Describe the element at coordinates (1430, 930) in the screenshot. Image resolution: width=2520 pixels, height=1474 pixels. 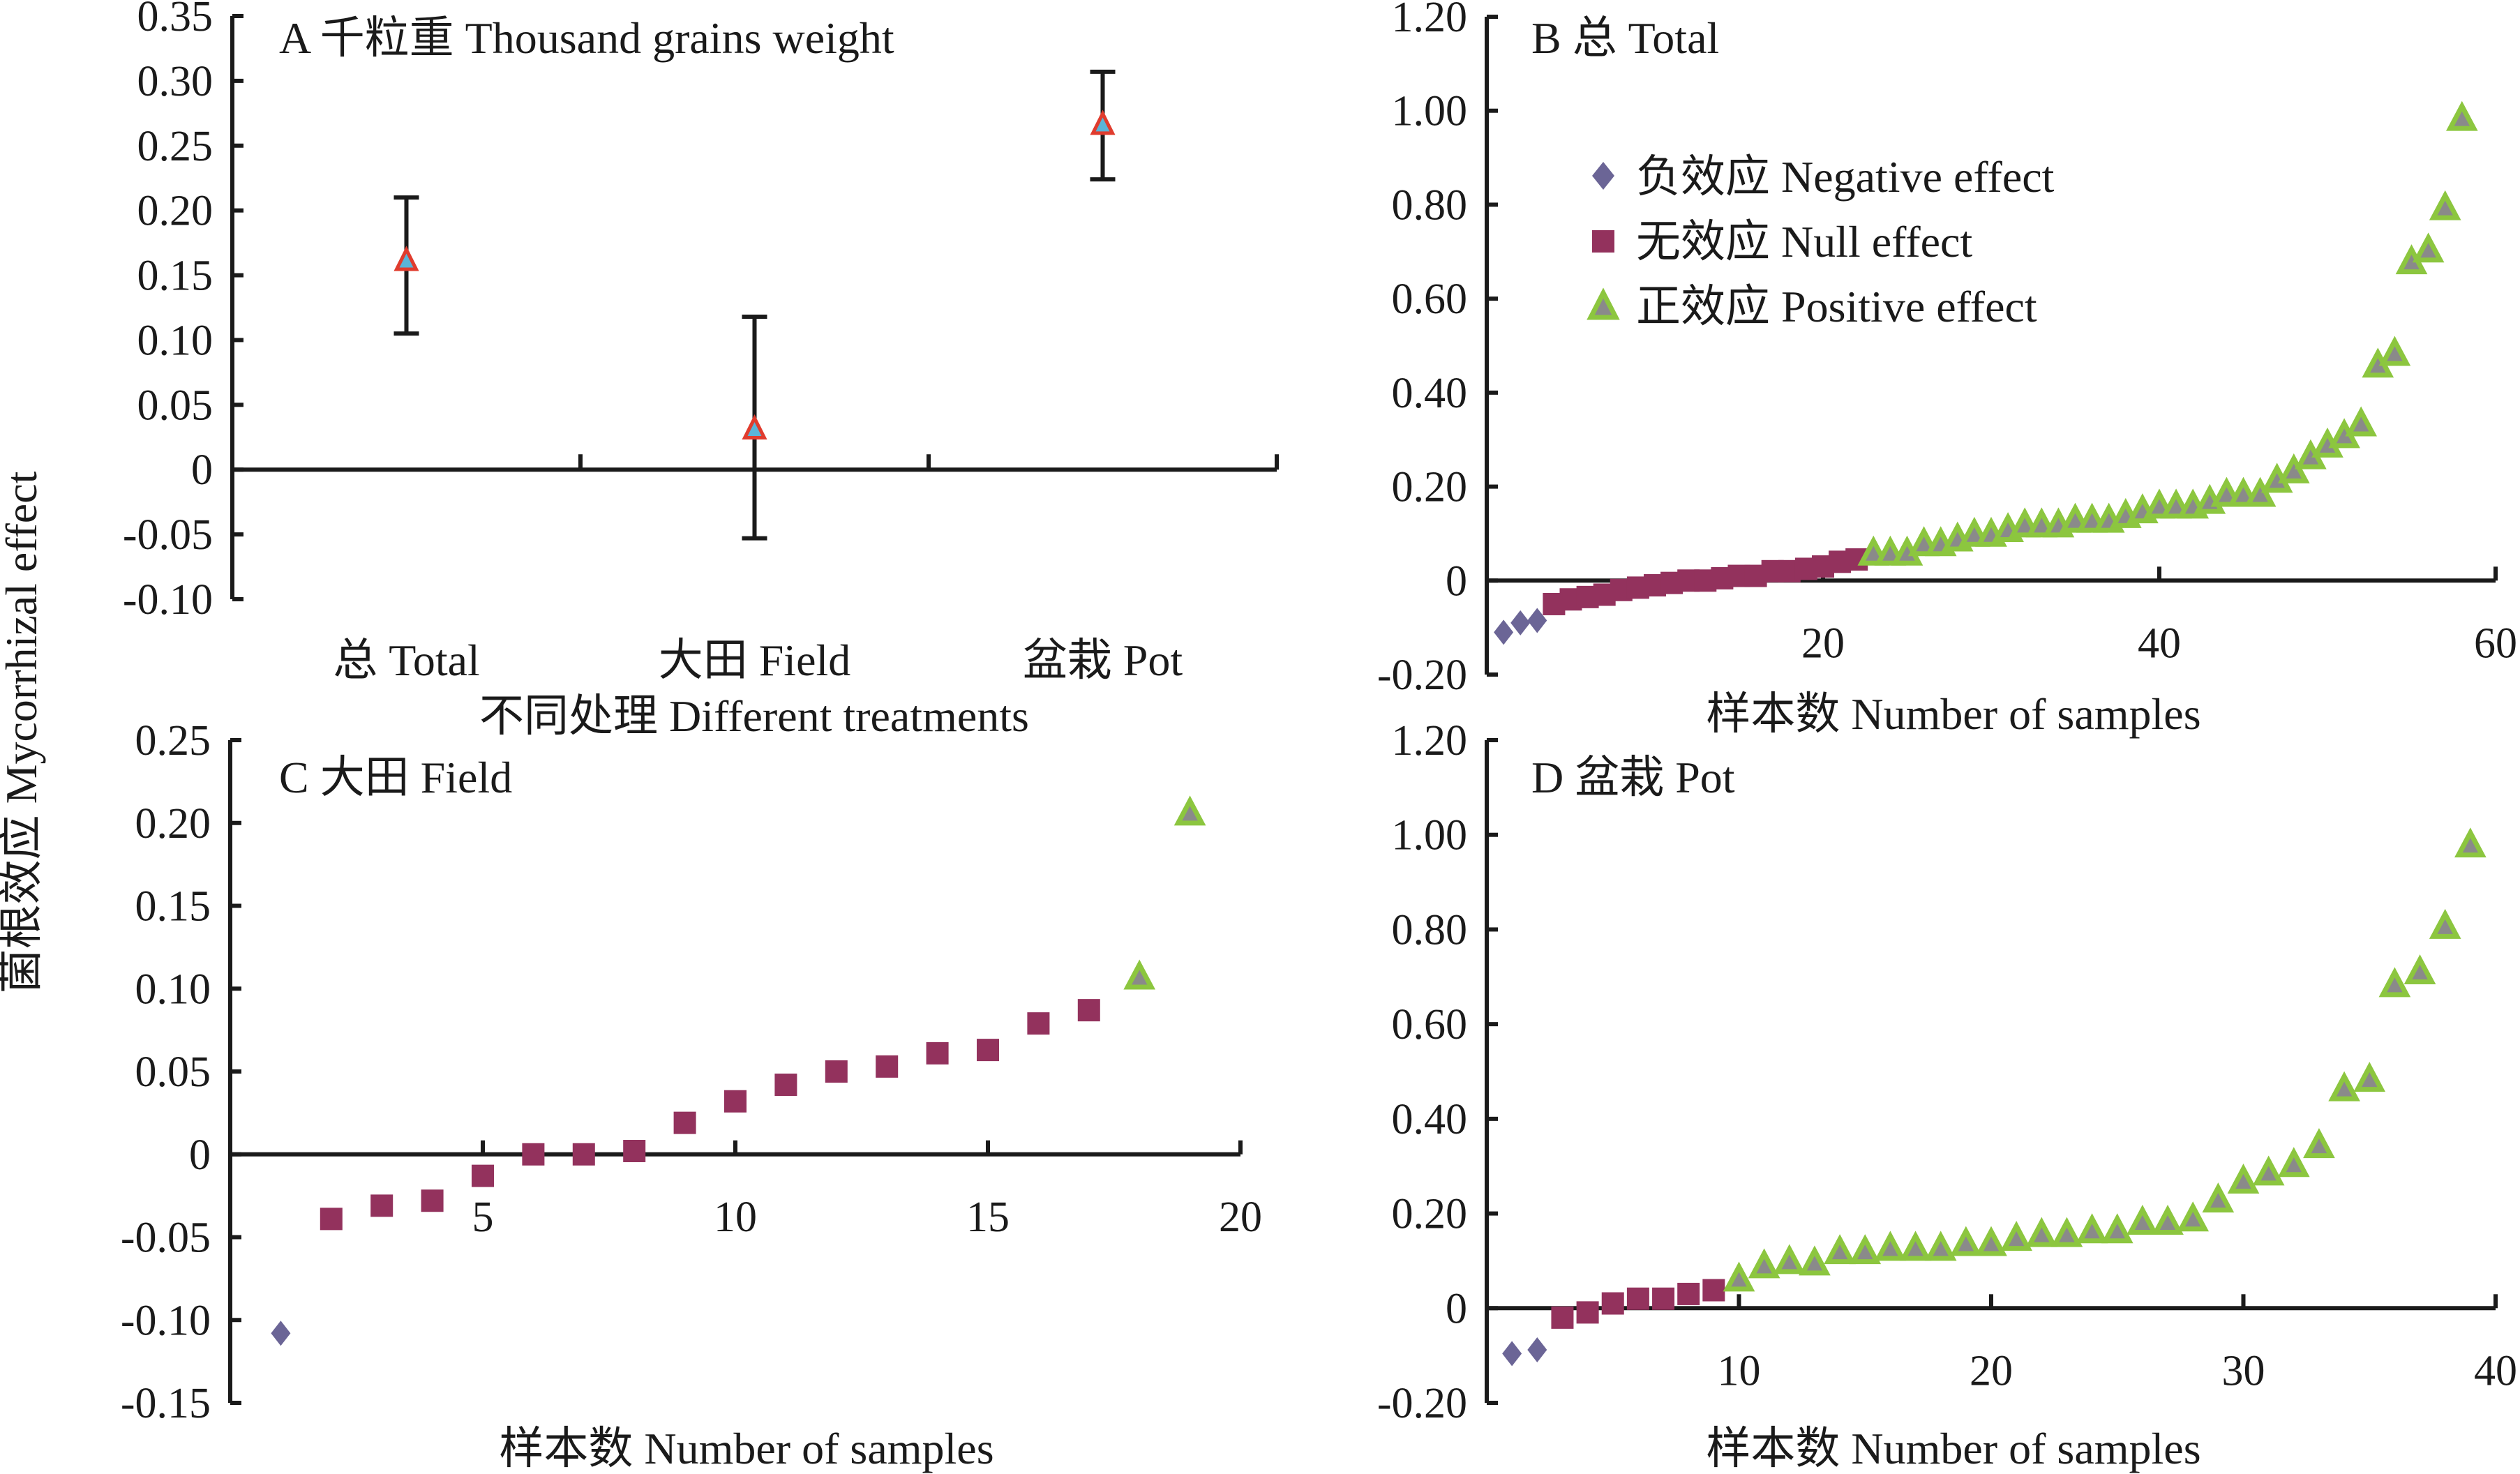
I see `y-tick-label: 0.80` at that location.